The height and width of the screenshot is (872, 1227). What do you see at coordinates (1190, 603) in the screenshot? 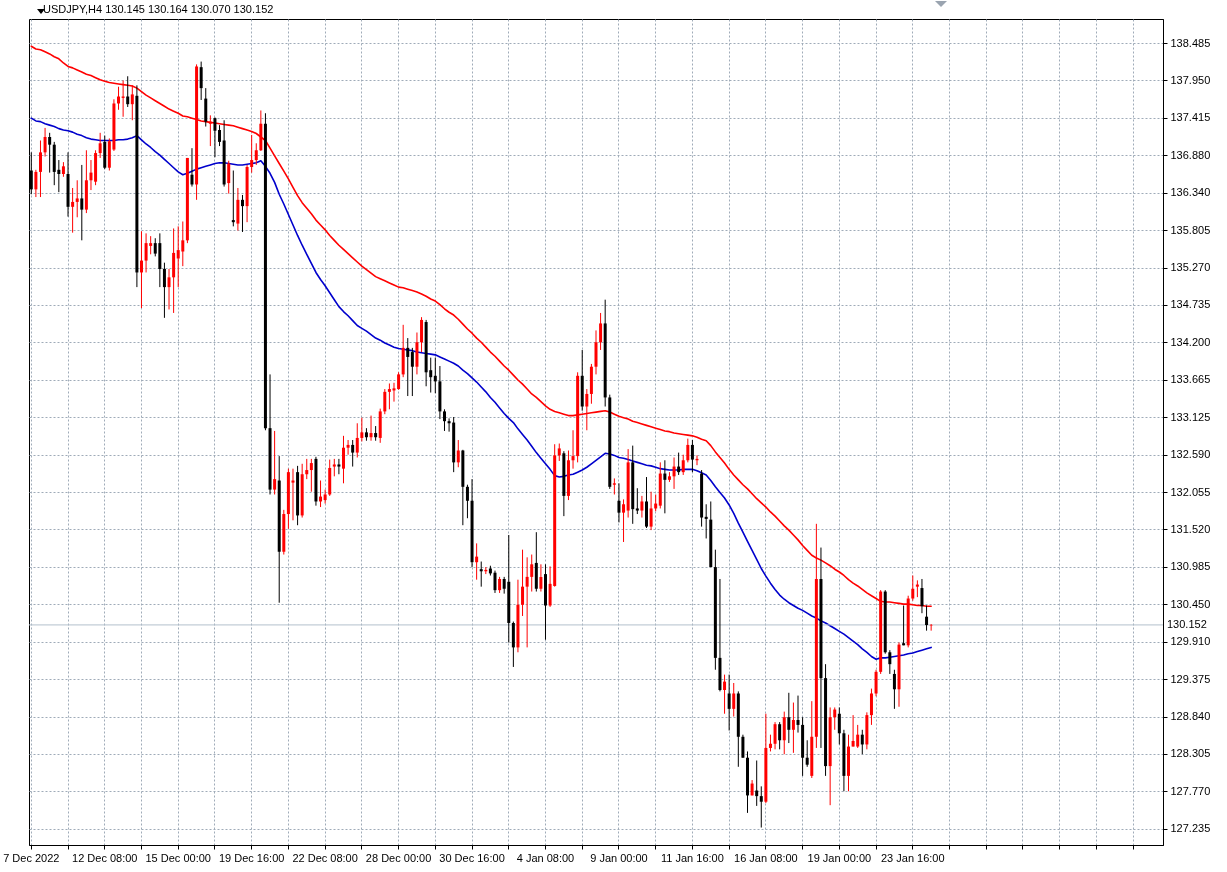
I see `y-tick-label: 130.450` at bounding box center [1190, 603].